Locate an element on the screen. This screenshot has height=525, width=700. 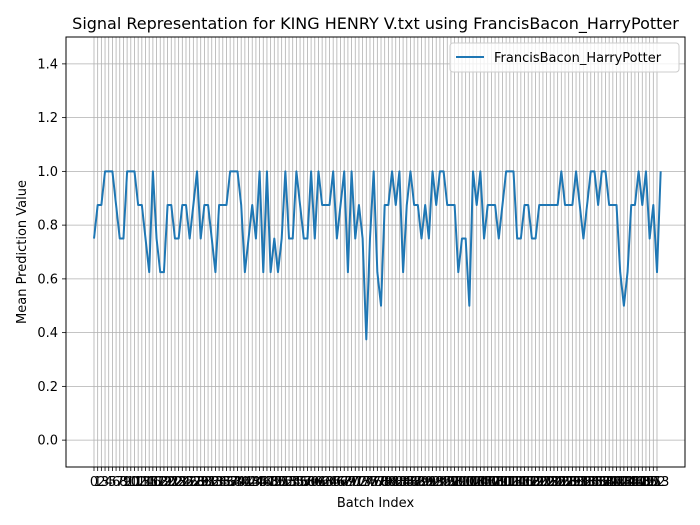
x-tick-label: 108 is located at coordinates (491, 482).